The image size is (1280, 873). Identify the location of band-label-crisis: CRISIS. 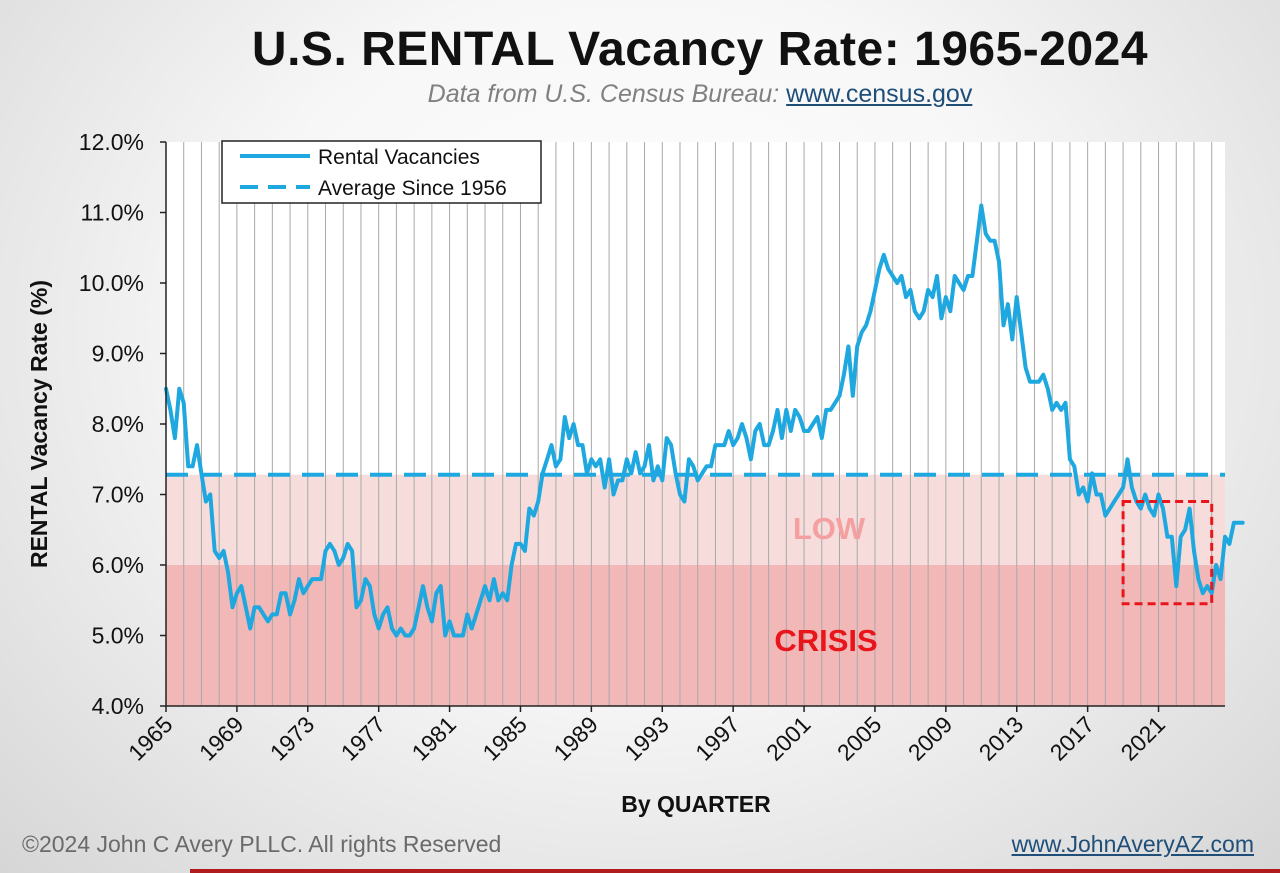
(825, 640).